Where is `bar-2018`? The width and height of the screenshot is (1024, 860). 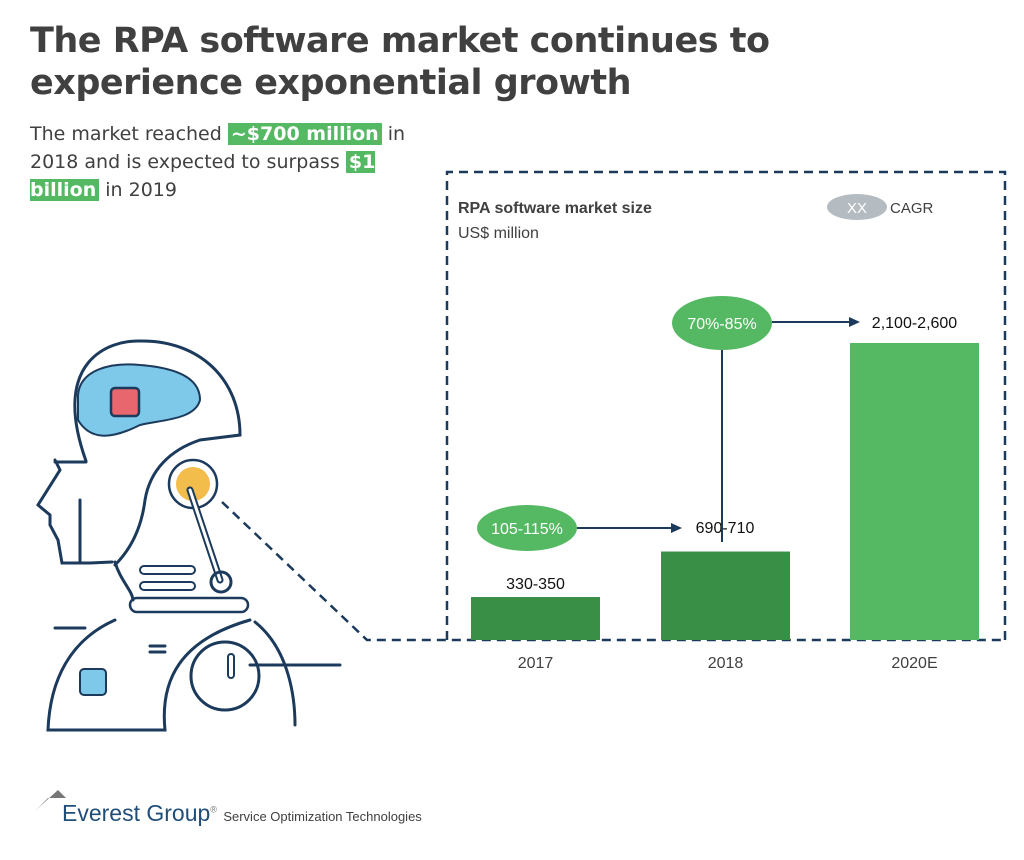 bar-2018 is located at coordinates (725, 595).